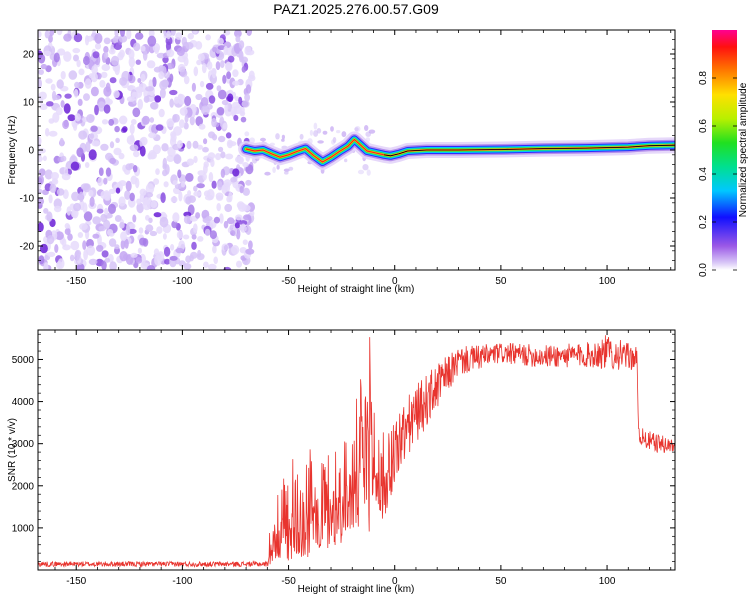 The width and height of the screenshot is (750, 600). Describe the element at coordinates (12, 150) in the screenshot. I see `spectrogram-ylabel: Frequency (Hz)` at that location.